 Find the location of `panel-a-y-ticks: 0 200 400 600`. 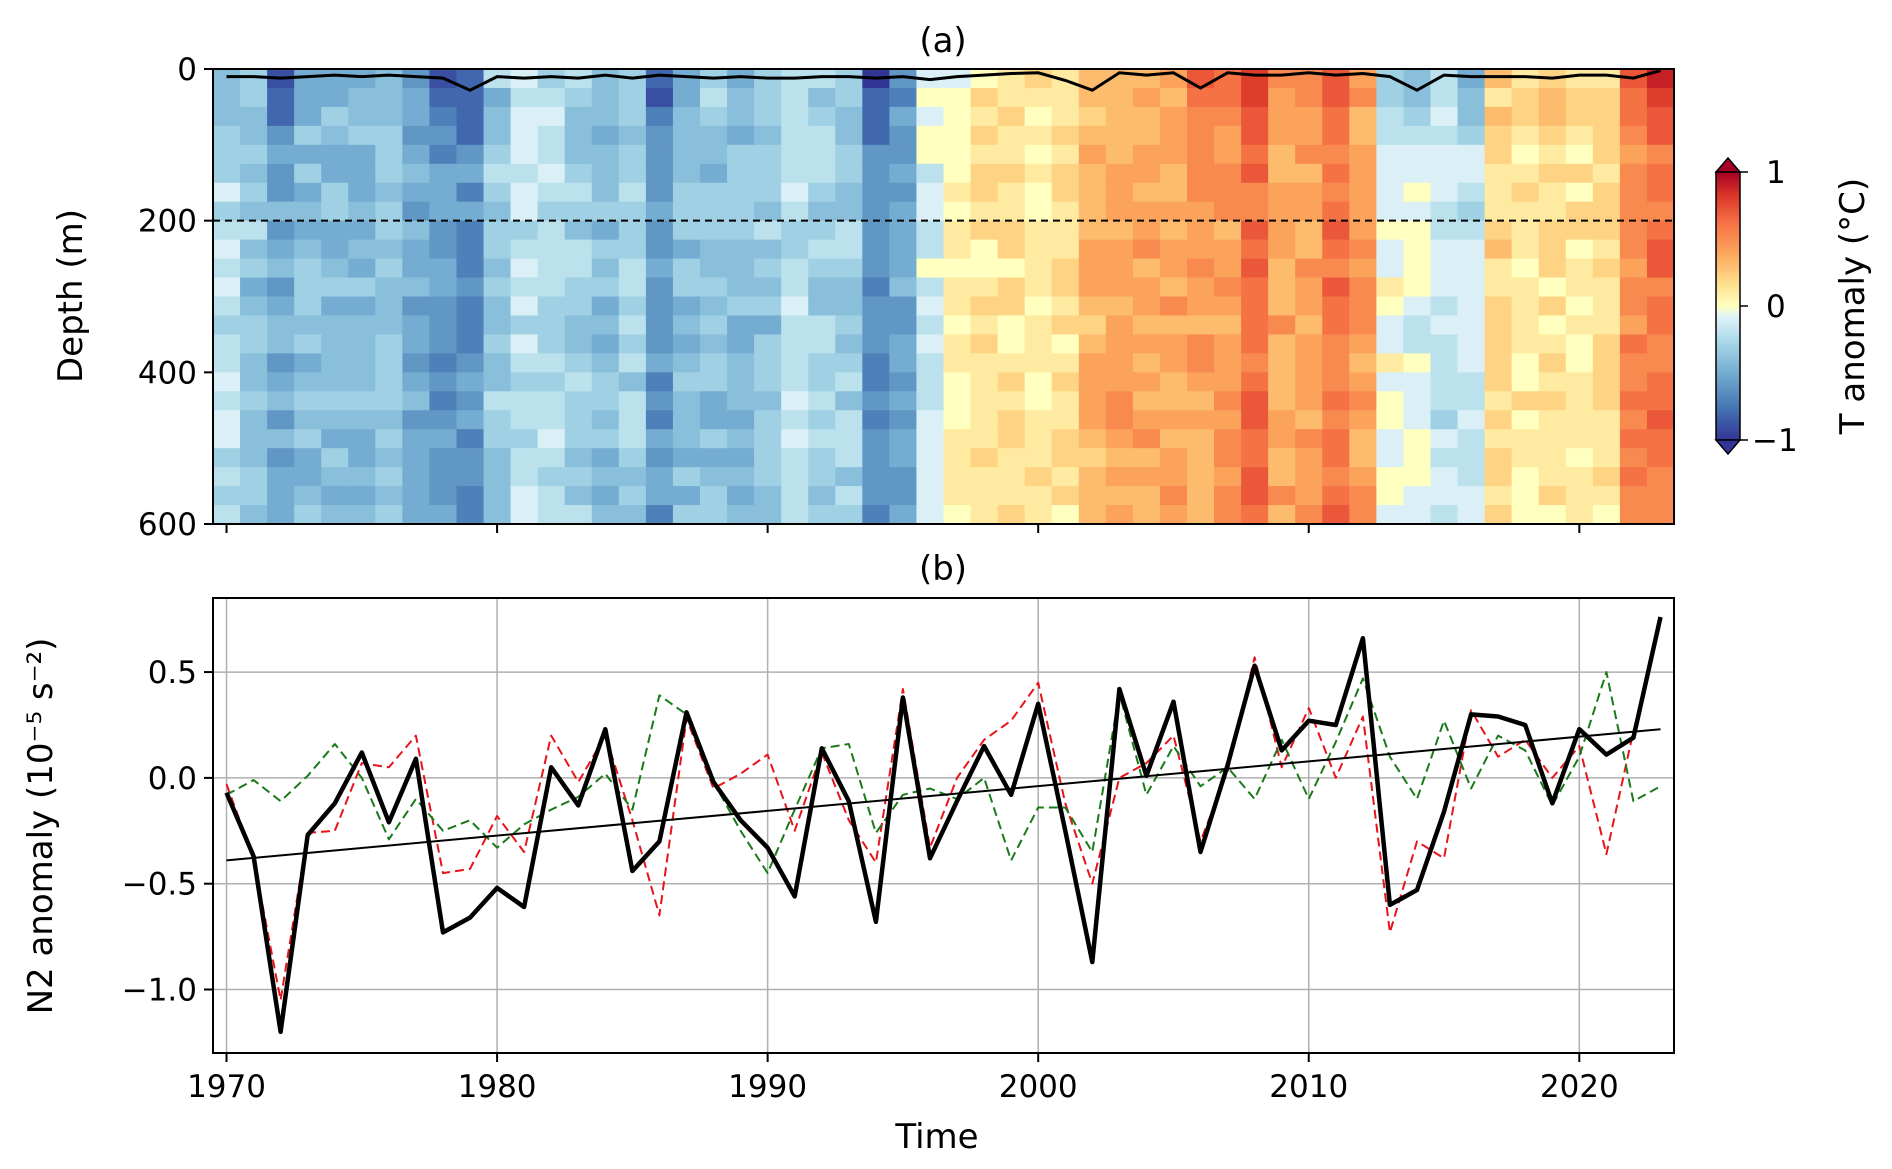

panel-a-y-ticks: 0 200 400 600 is located at coordinates (175, 297).